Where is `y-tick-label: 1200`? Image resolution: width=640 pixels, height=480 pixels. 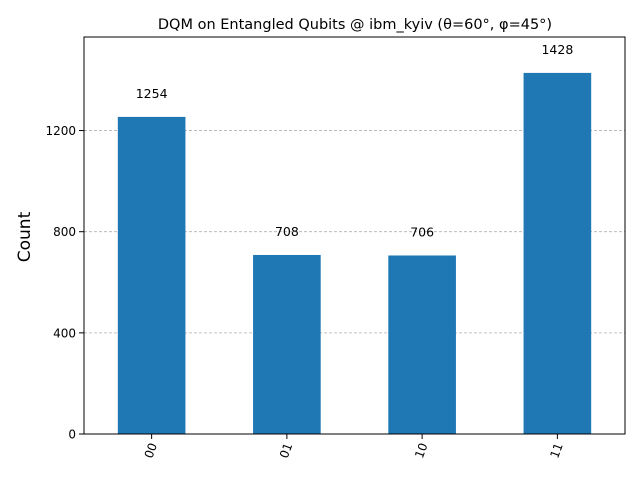 y-tick-label: 1200 is located at coordinates (60, 131).